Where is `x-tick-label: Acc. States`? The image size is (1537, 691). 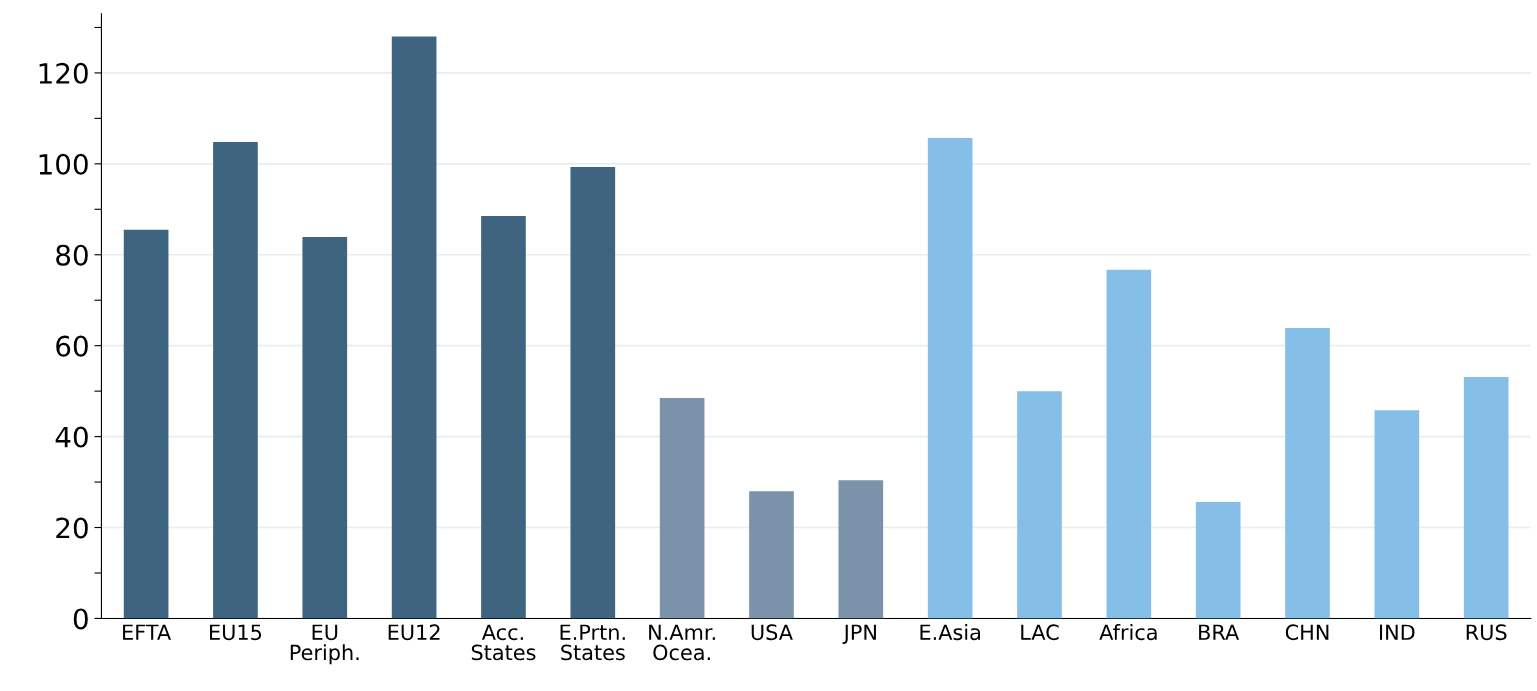 x-tick-label: Acc. States is located at coordinates (503, 642).